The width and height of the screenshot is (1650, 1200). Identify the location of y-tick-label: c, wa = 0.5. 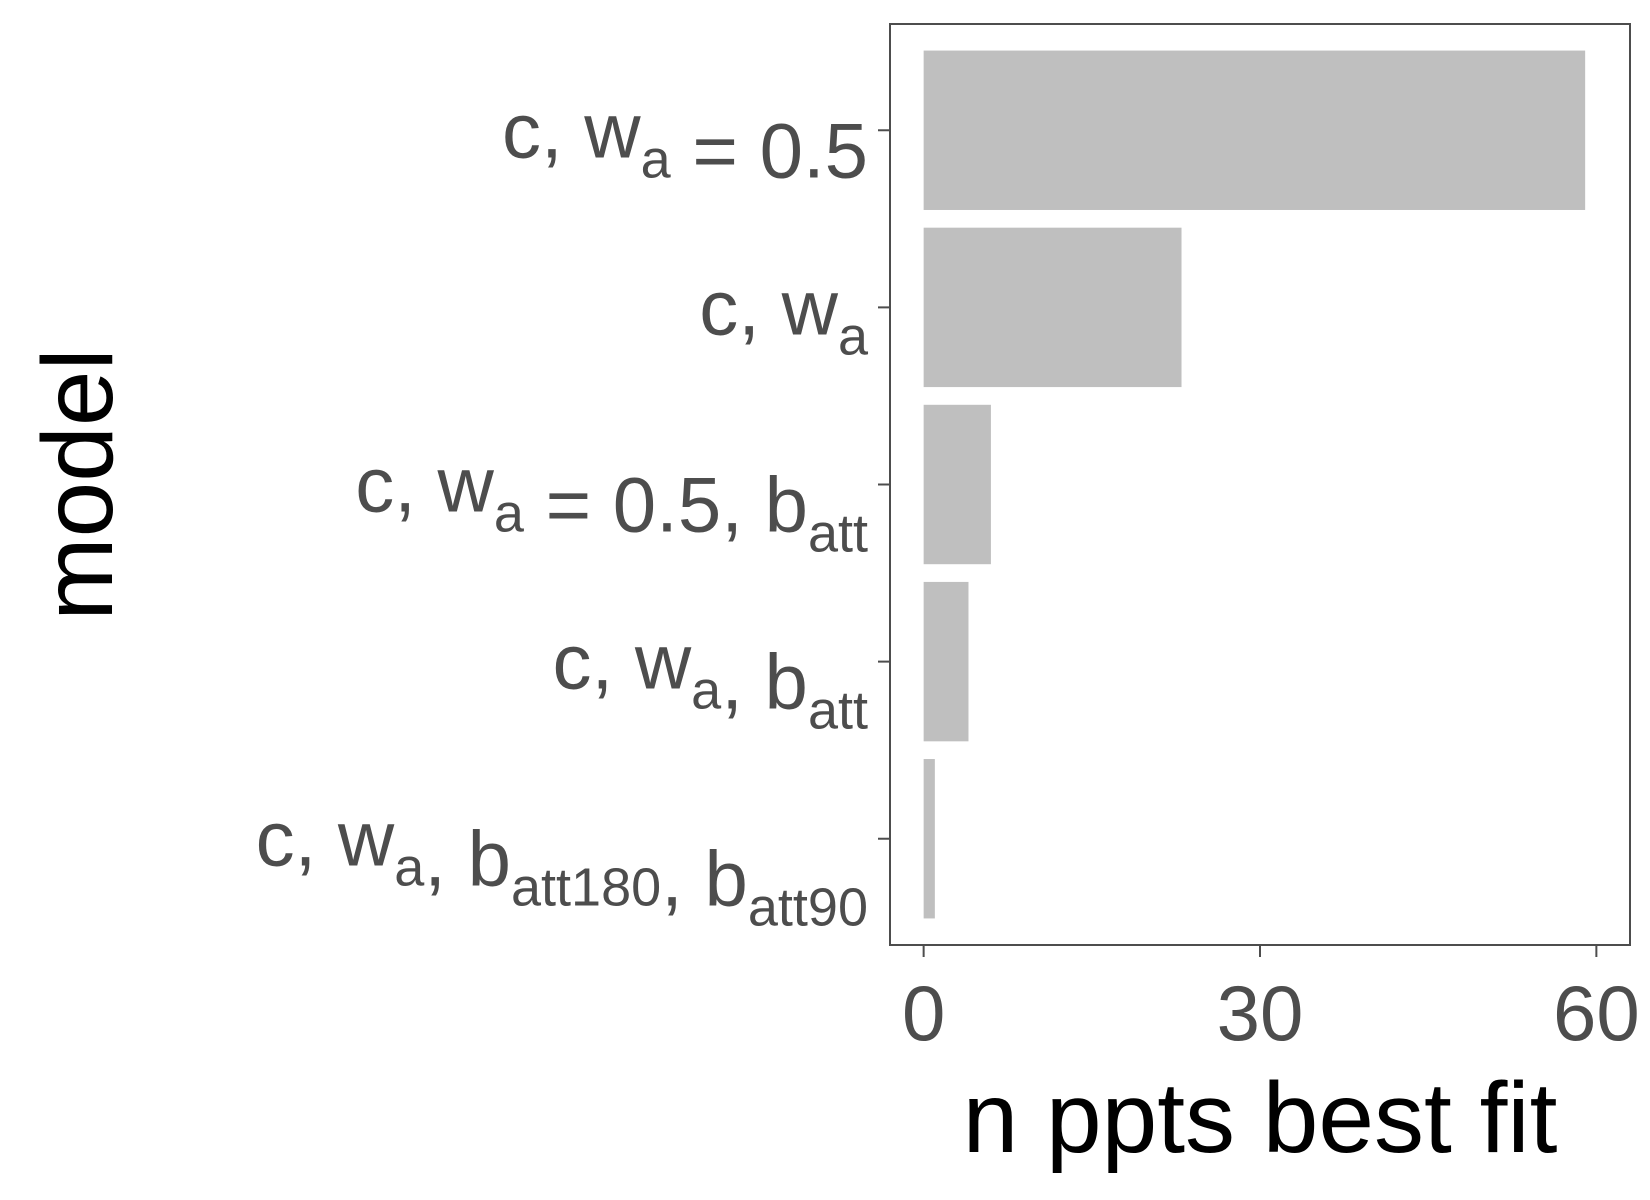
(685, 140).